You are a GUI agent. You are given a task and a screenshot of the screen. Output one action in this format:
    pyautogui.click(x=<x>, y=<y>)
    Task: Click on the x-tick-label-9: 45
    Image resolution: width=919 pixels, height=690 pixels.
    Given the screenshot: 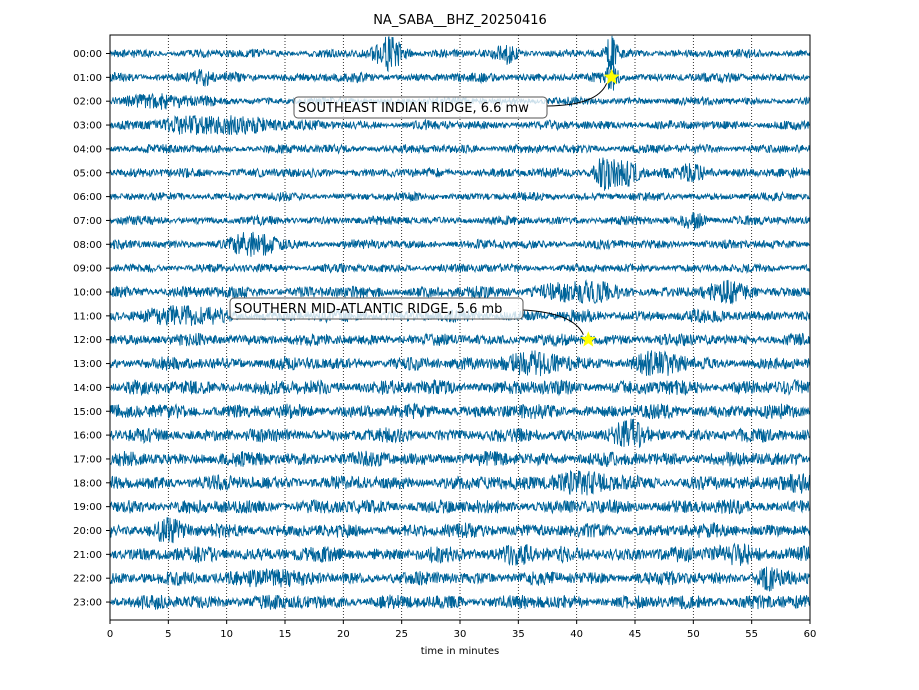 What is the action you would take?
    pyautogui.click(x=635, y=634)
    